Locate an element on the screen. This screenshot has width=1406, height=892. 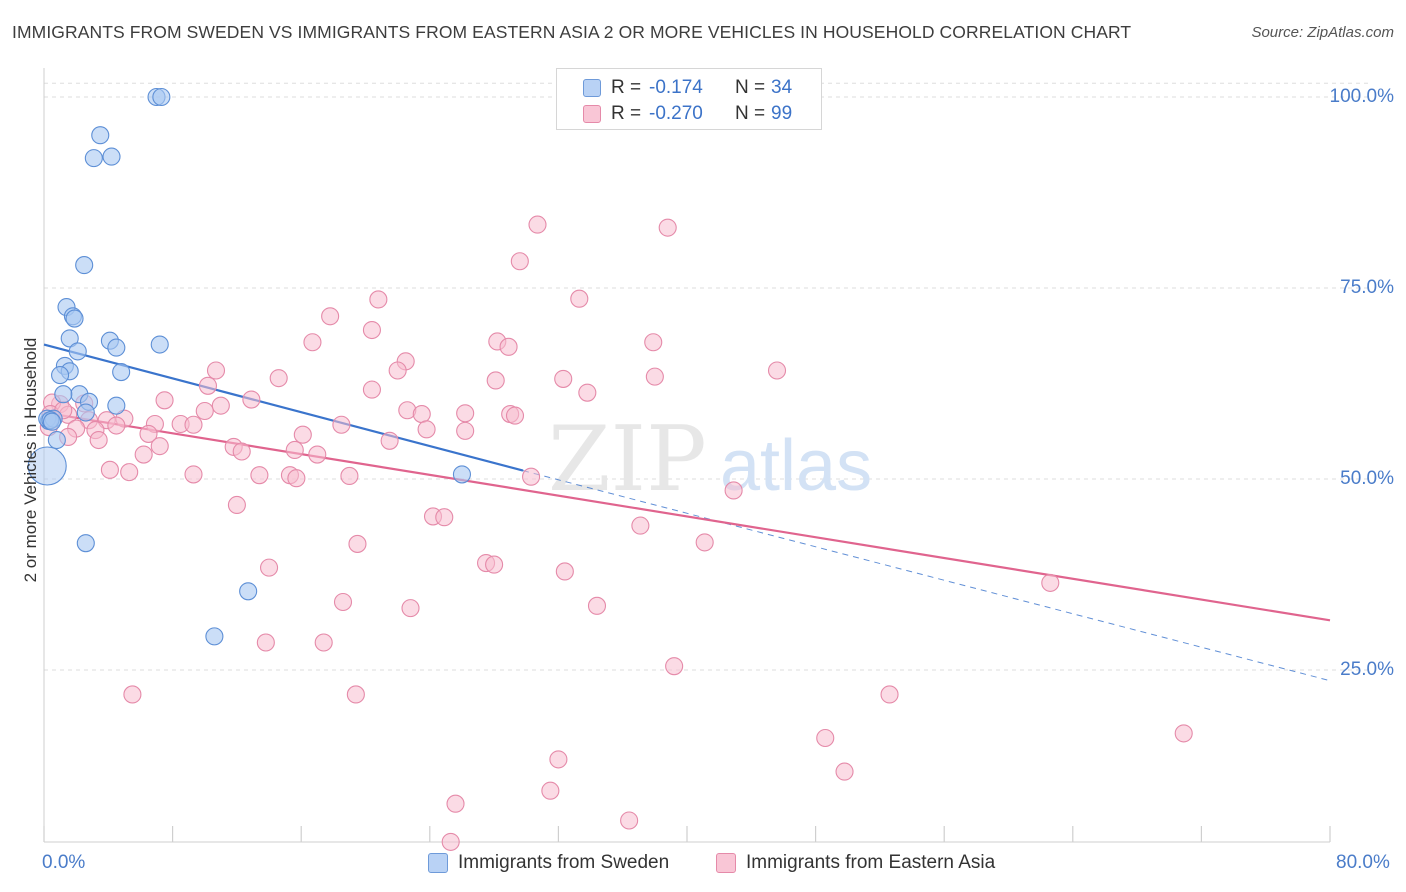
x-tick-label-max: 80.0% is located at coordinates (1363, 862).